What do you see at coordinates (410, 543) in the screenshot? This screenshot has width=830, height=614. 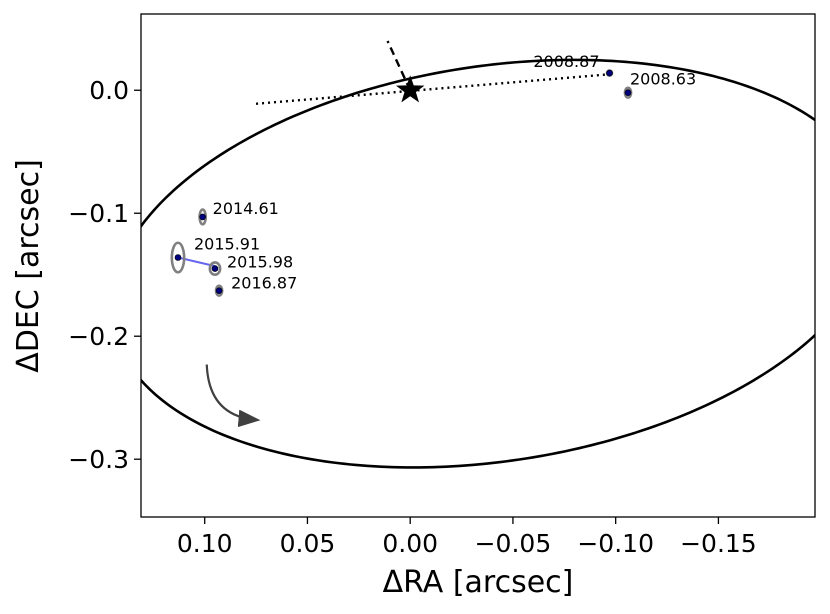 I see `x-tick-label: 0.00` at bounding box center [410, 543].